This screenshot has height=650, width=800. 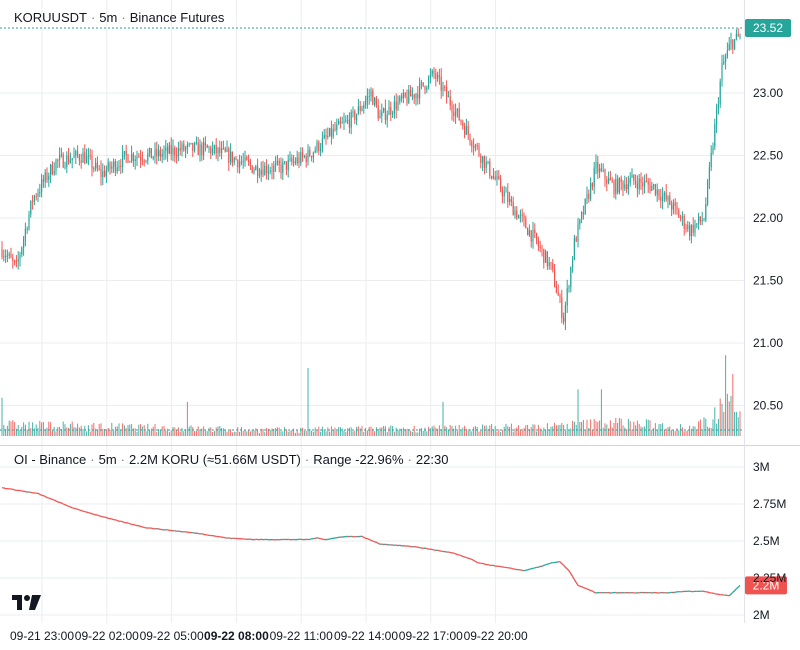 I want to click on time-tick-label: 09-22 08:00, so click(x=236, y=636).